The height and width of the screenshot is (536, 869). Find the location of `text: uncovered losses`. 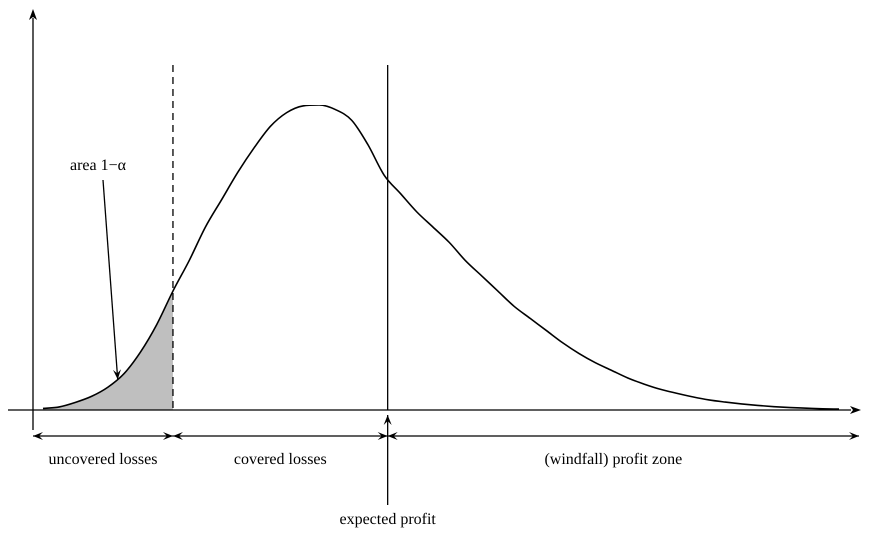

text: uncovered losses is located at coordinates (103, 459).